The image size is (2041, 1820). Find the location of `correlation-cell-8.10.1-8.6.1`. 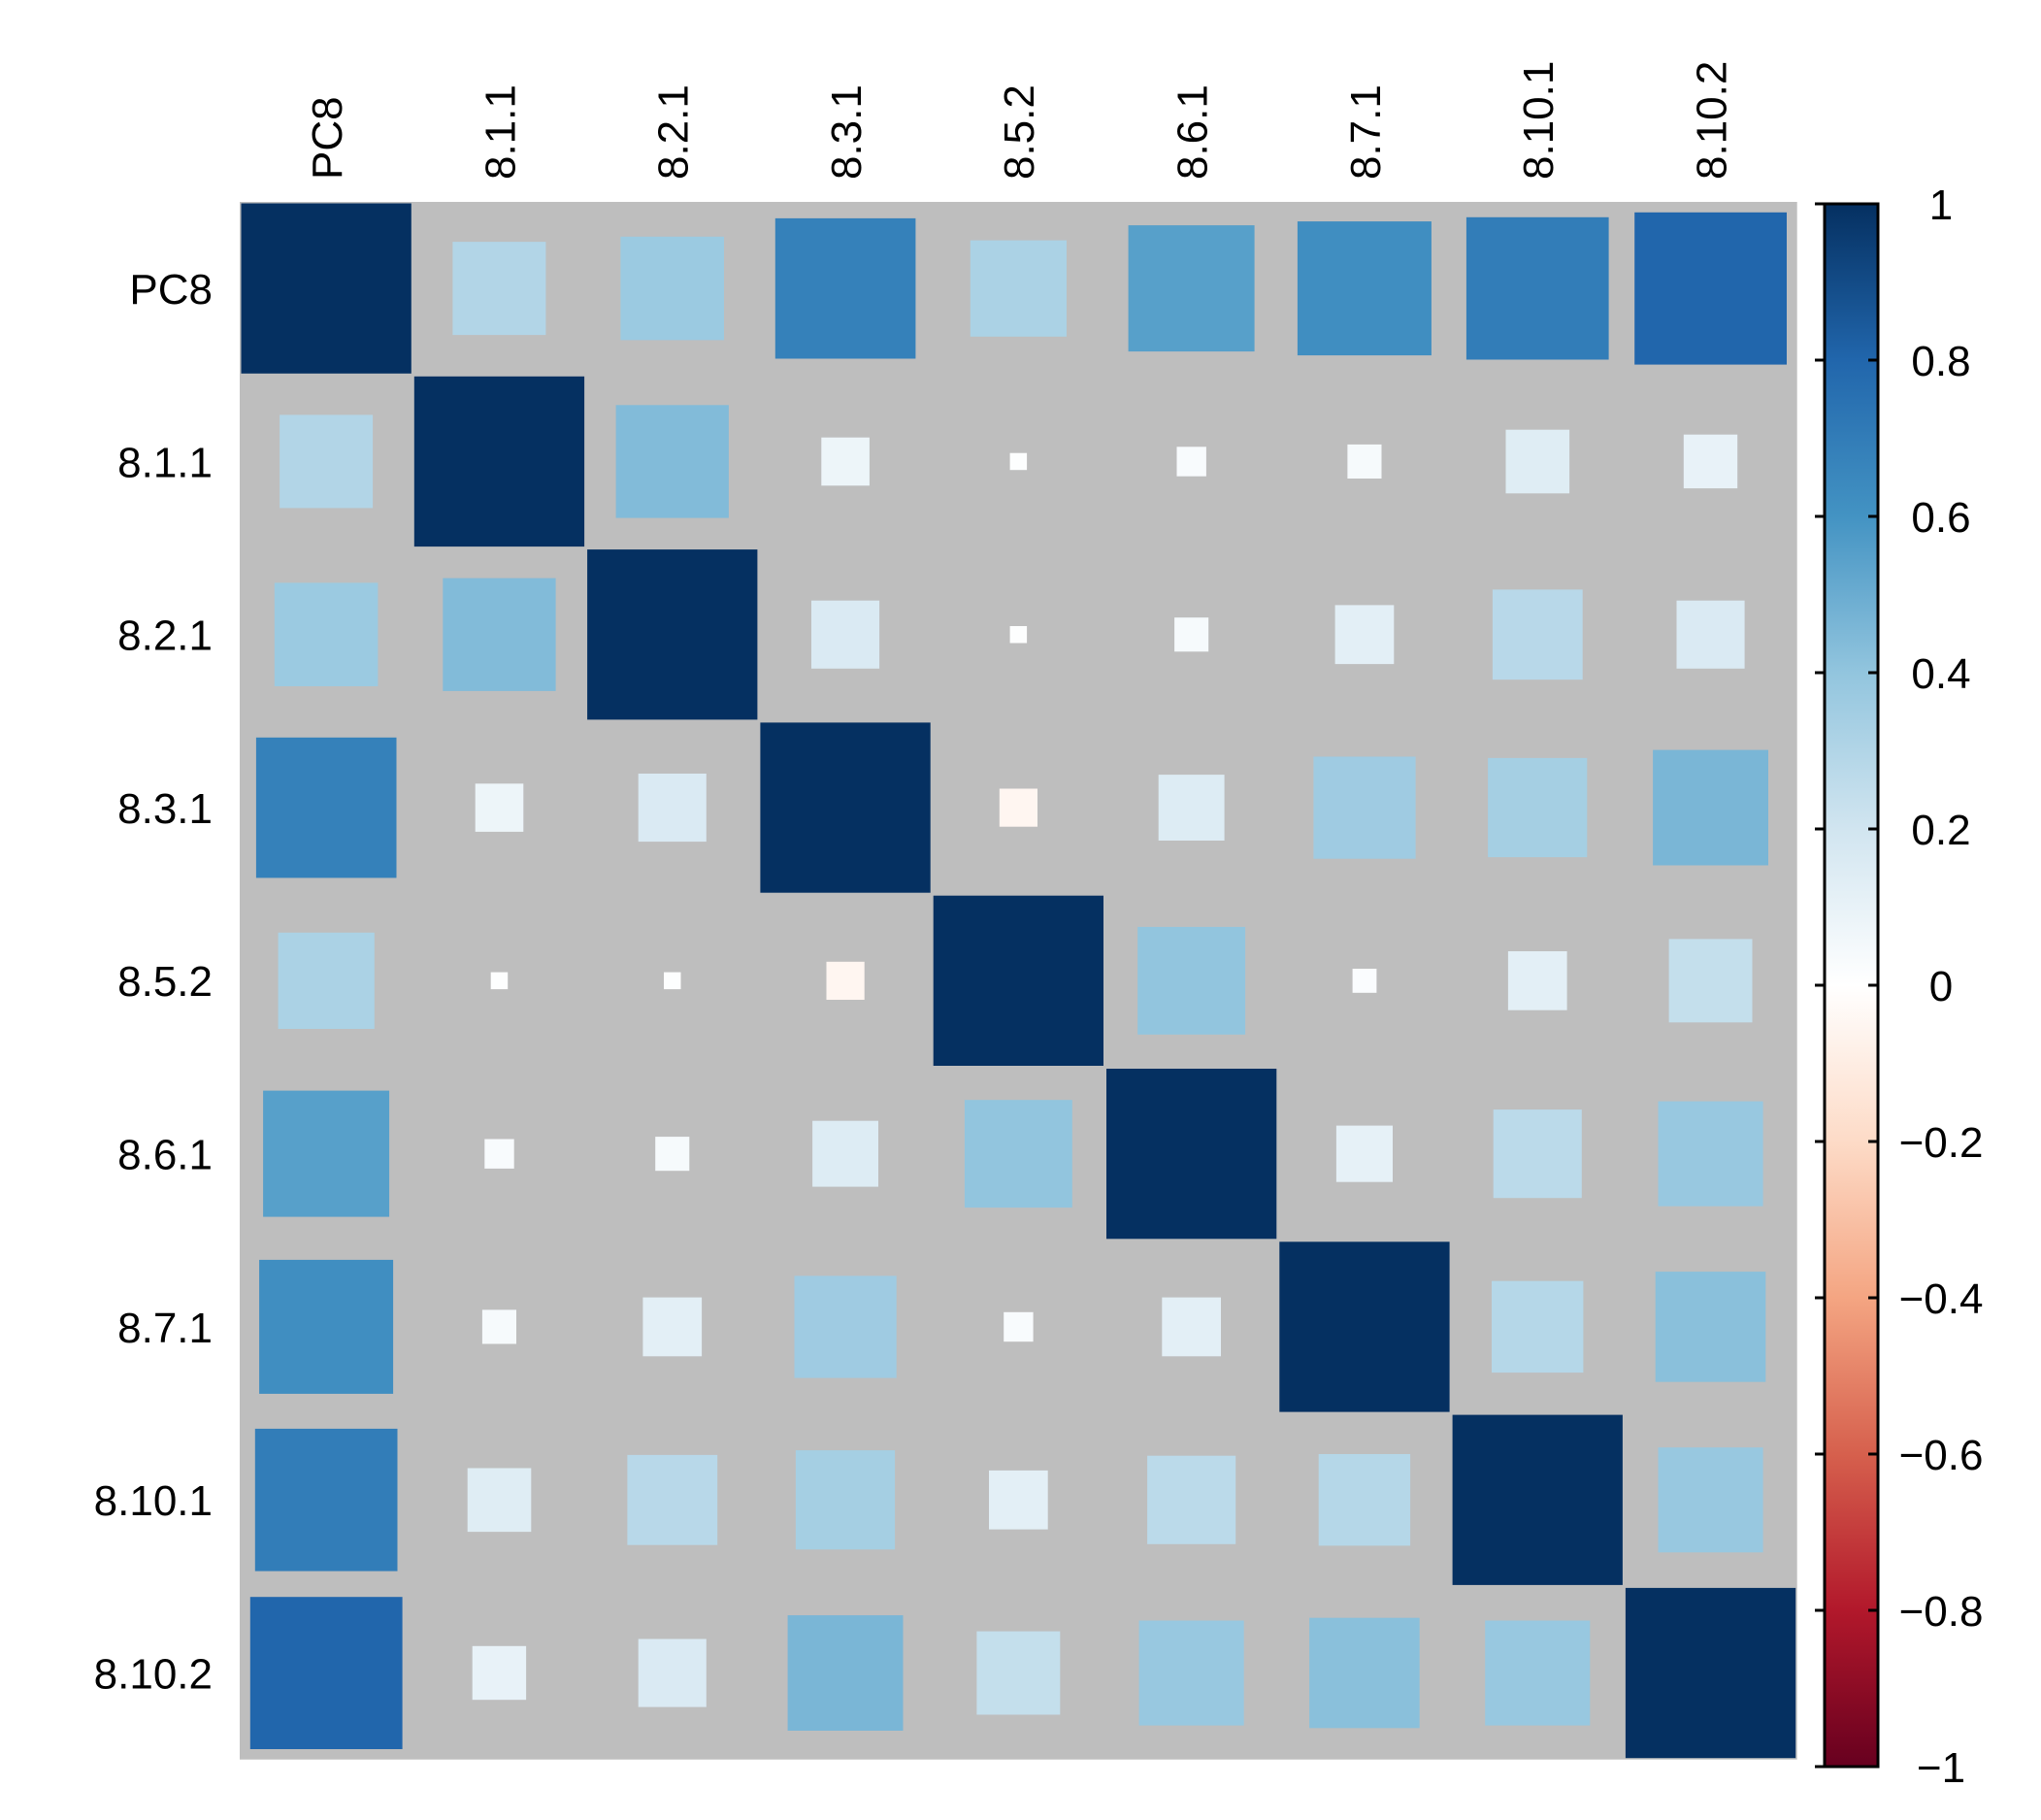

correlation-cell-8.10.1-8.6.1 is located at coordinates (1191, 1499).